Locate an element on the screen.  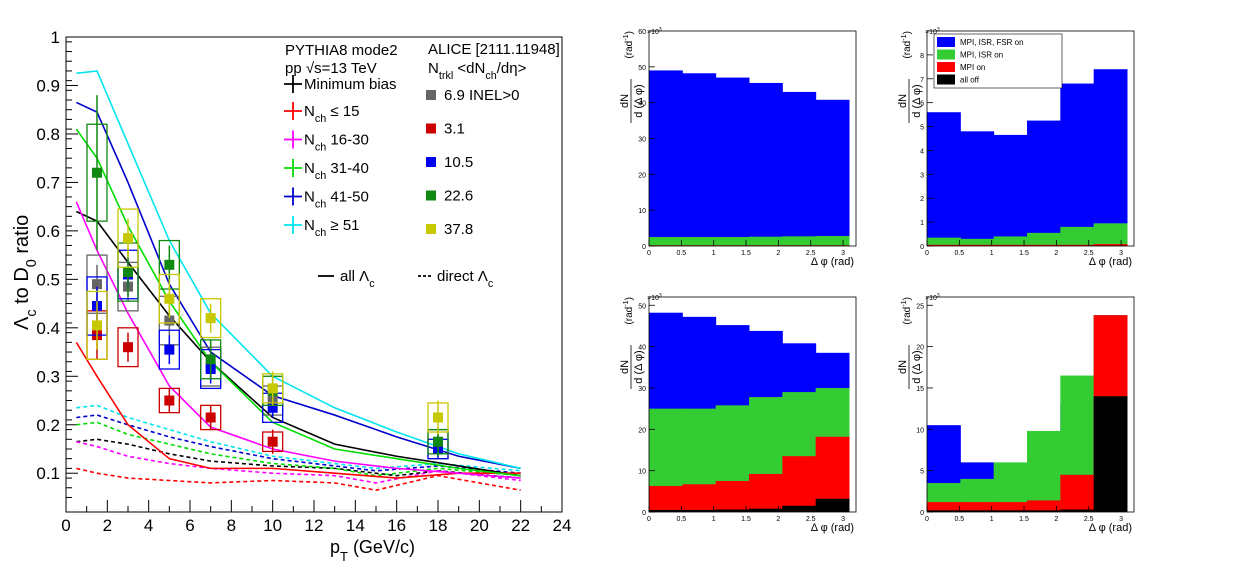
panel-legend-label: all off is located at coordinates (970, 80).